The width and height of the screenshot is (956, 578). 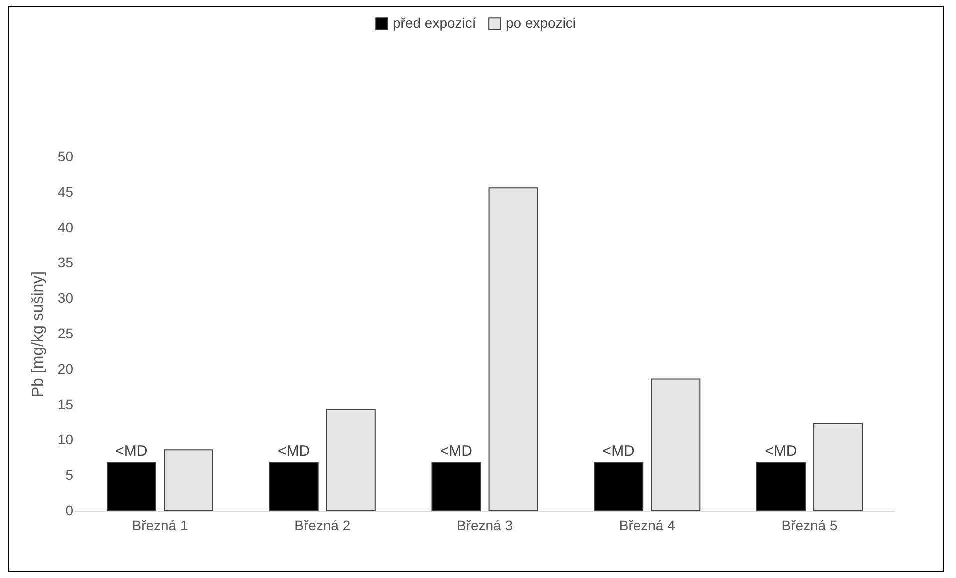 What do you see at coordinates (810, 526) in the screenshot?
I see `x-tick-label: Březná 5` at bounding box center [810, 526].